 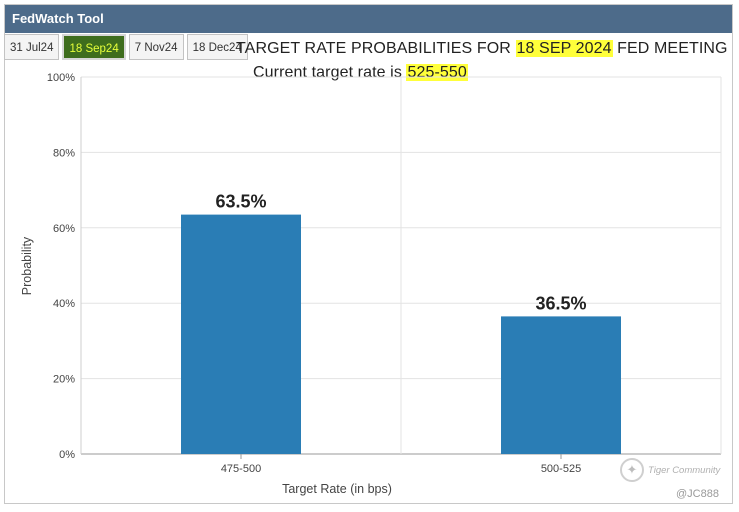 What do you see at coordinates (64, 229) in the screenshot?
I see `y-tick-label: 60%` at bounding box center [64, 229].